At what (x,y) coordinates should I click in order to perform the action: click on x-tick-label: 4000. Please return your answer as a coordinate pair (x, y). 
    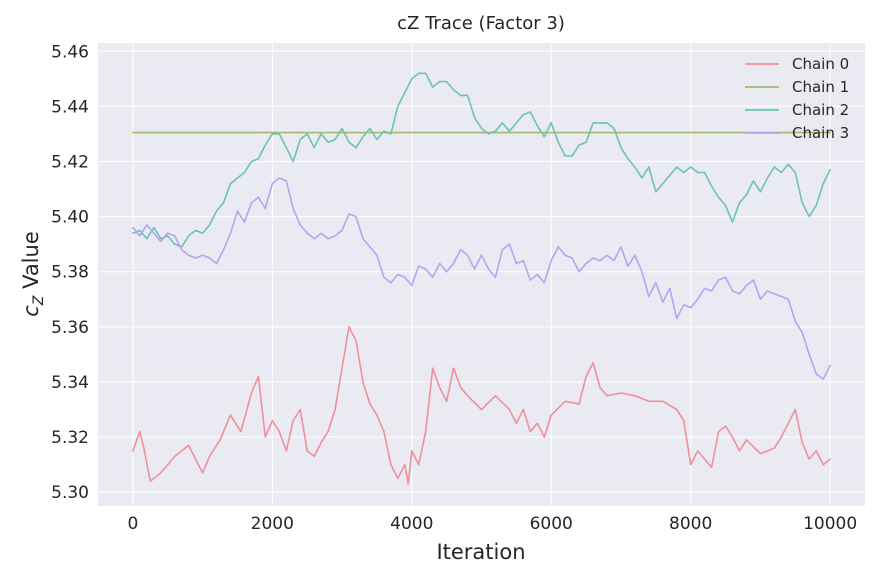
    Looking at the image, I should click on (411, 524).